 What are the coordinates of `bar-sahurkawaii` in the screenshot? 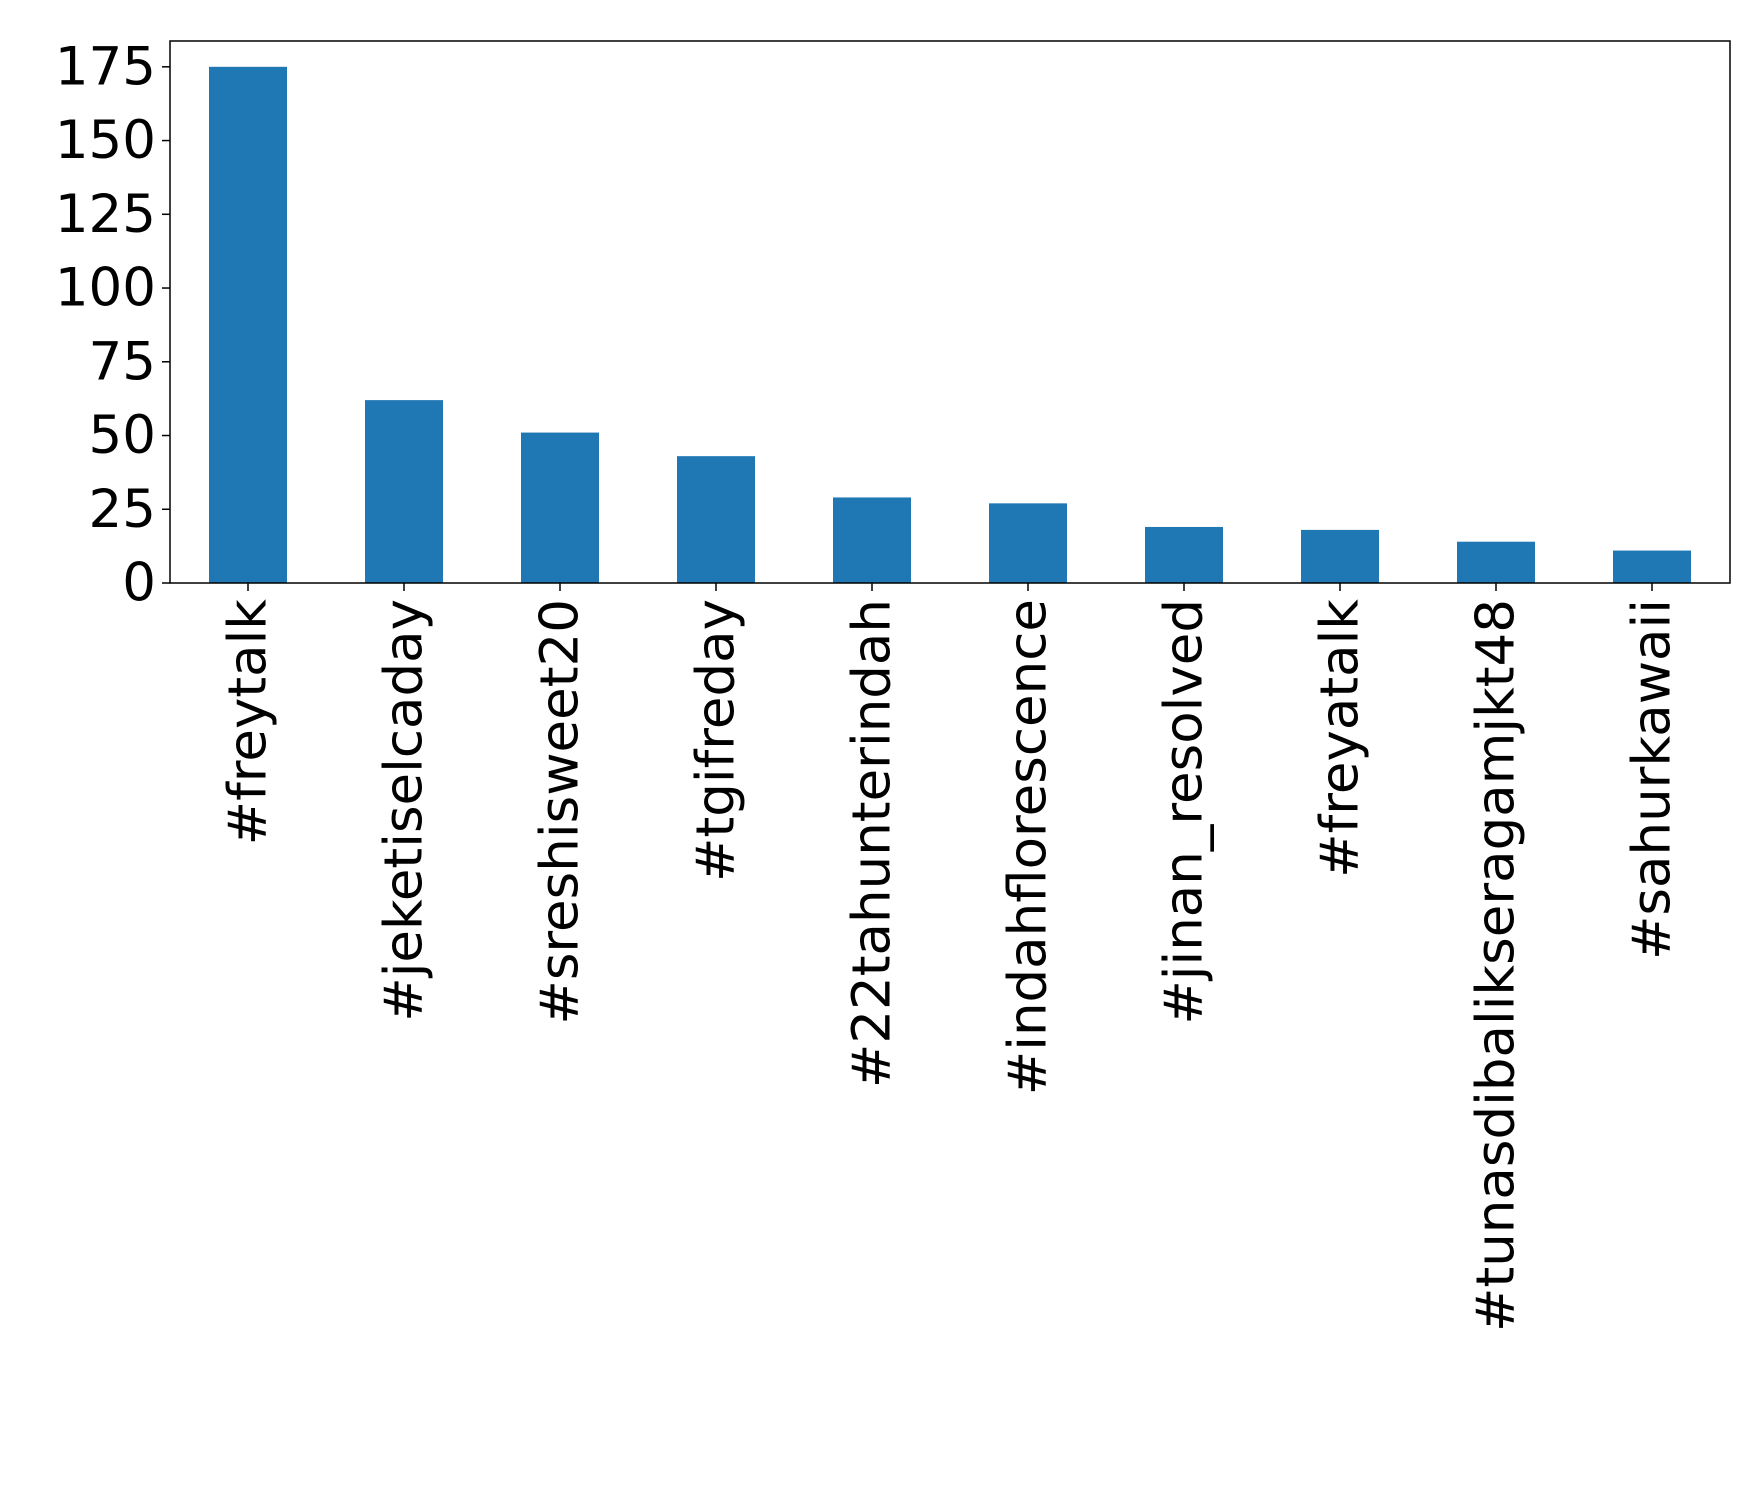 It's located at (1652, 566).